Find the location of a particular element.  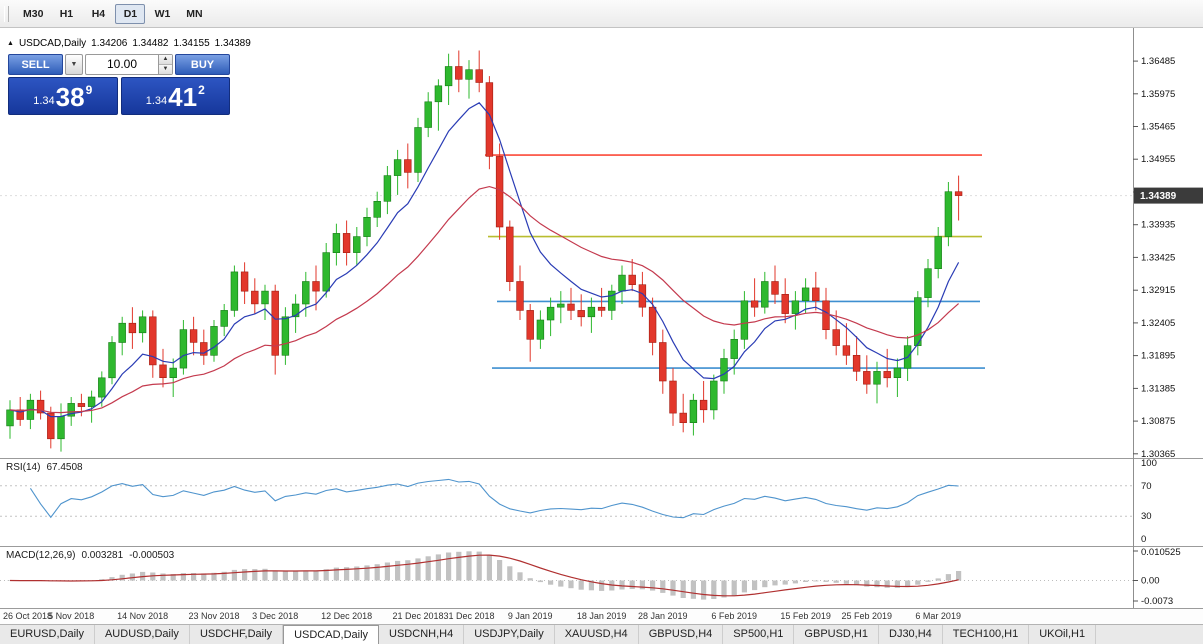

svg-text: 1.34389 is located at coordinates (1158, 196).